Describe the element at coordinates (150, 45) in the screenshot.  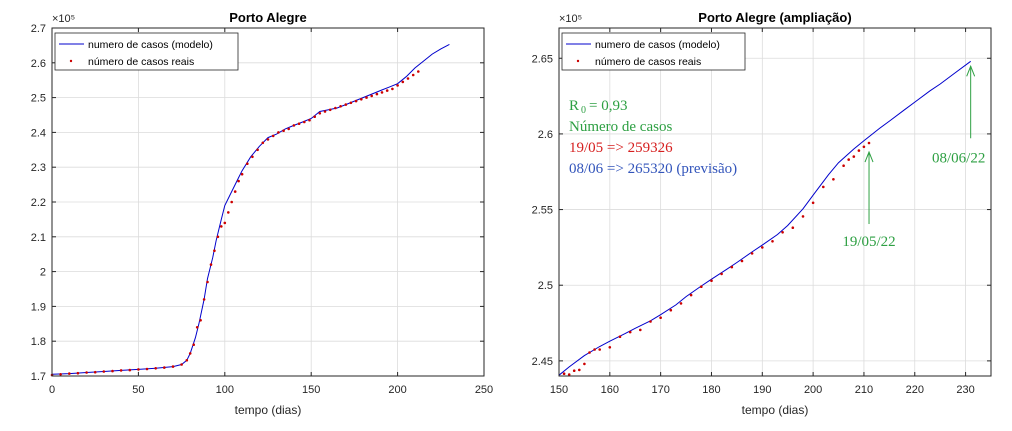
I see `legend-model-label: numero de casos (modelo)` at that location.